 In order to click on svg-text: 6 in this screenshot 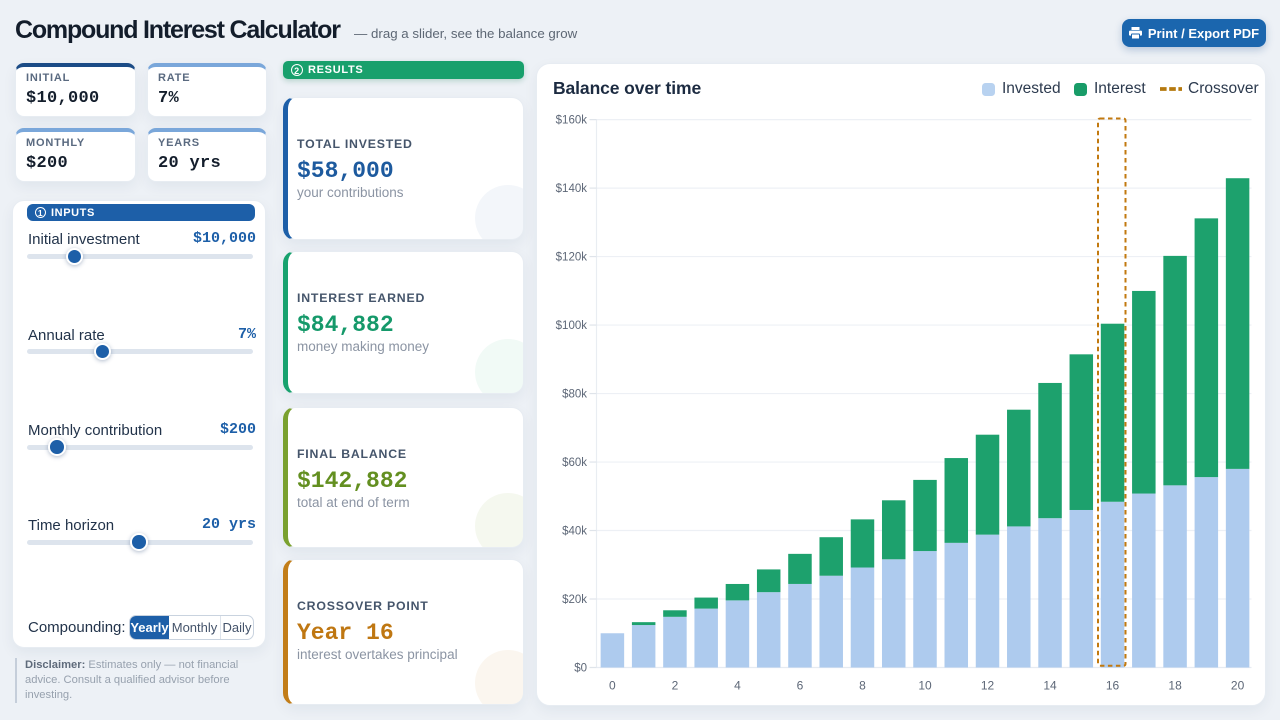, I will do `click(800, 686)`.